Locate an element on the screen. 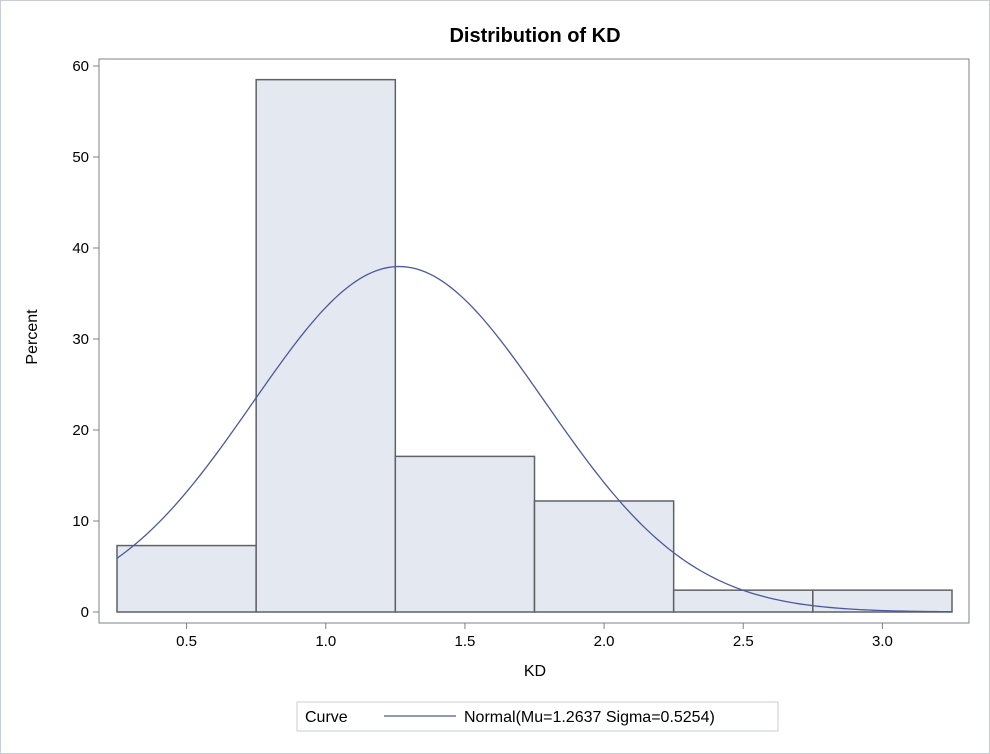 The width and height of the screenshot is (990, 754). y-tick-label: 40 is located at coordinates (80, 248).